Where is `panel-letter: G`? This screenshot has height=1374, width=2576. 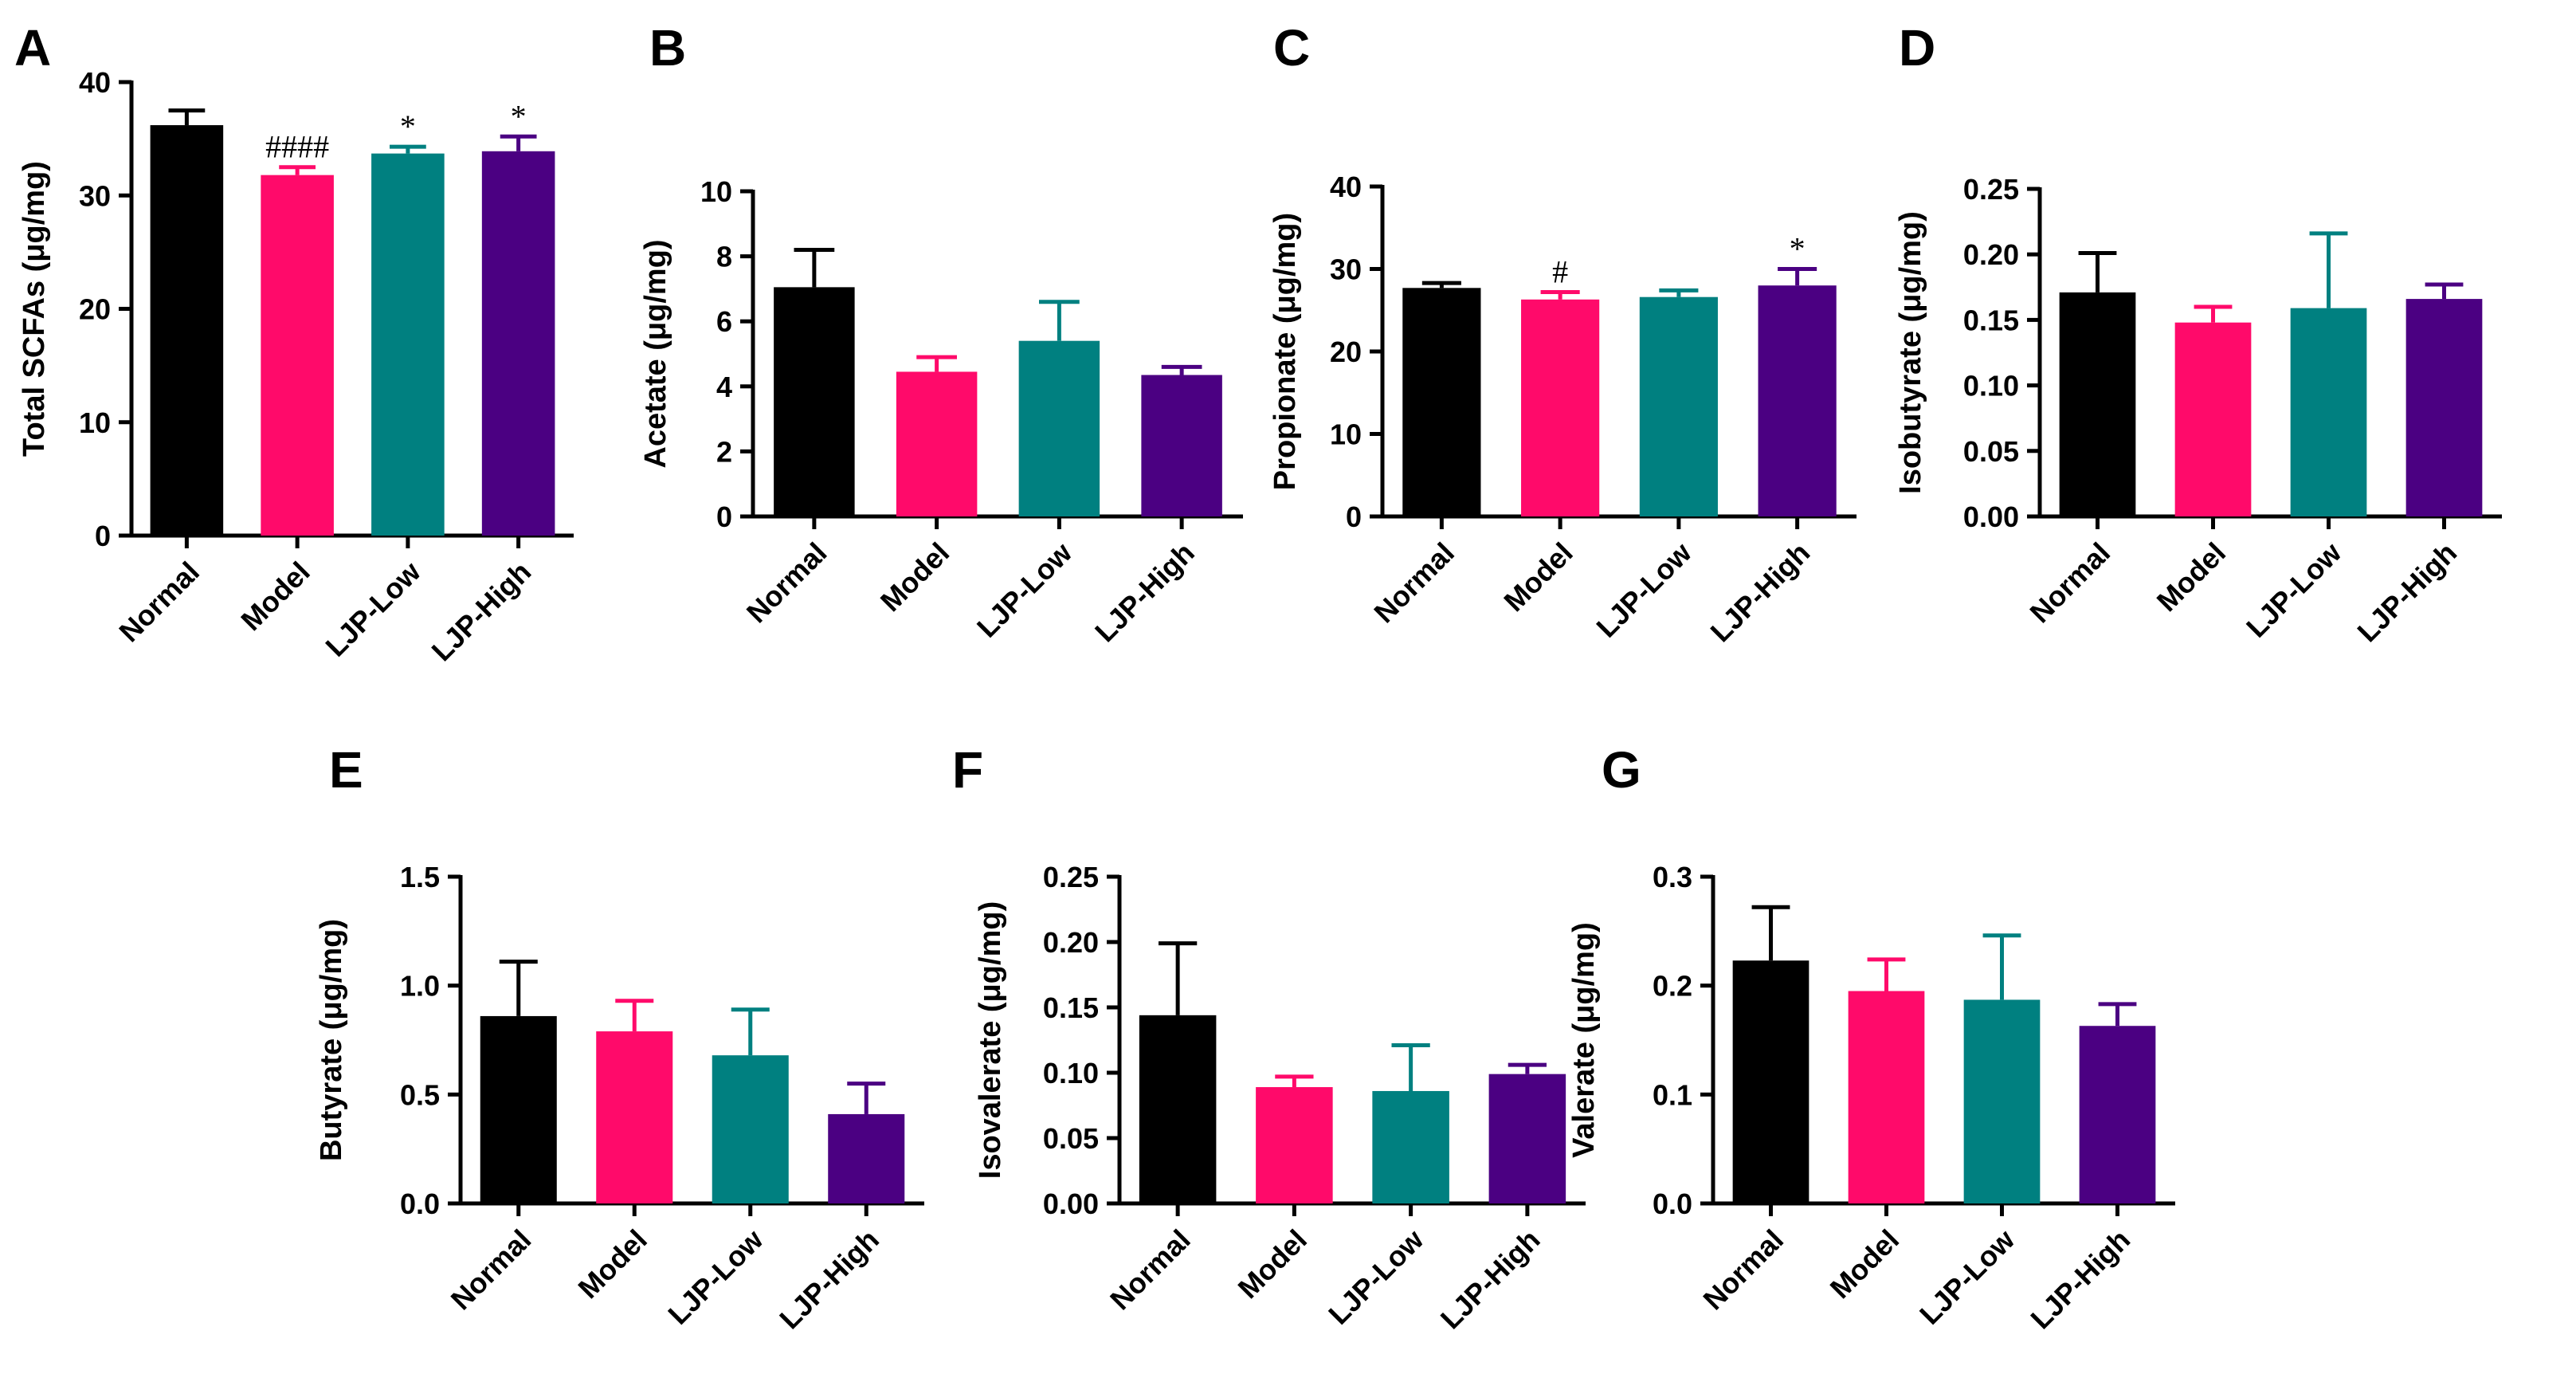
panel-letter: G is located at coordinates (1621, 770).